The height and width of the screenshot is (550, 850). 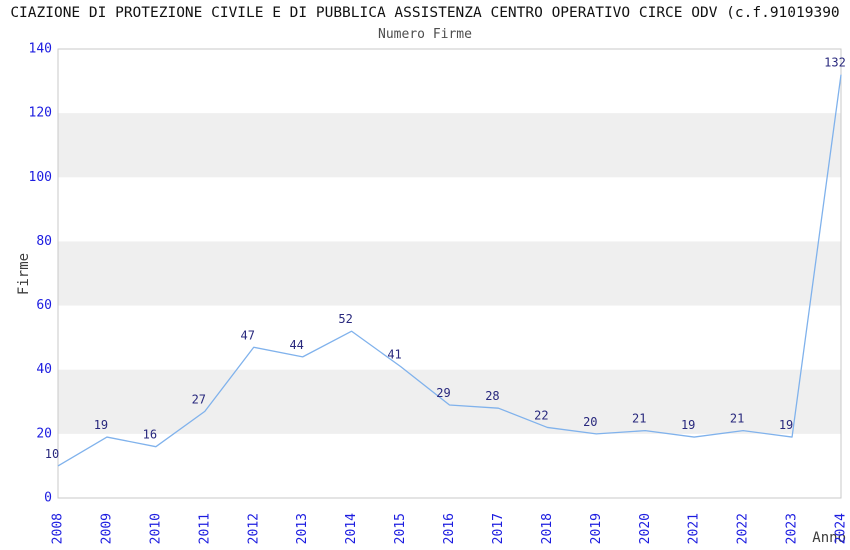 I want to click on x-tick-label: 2010, so click(x=155, y=528).